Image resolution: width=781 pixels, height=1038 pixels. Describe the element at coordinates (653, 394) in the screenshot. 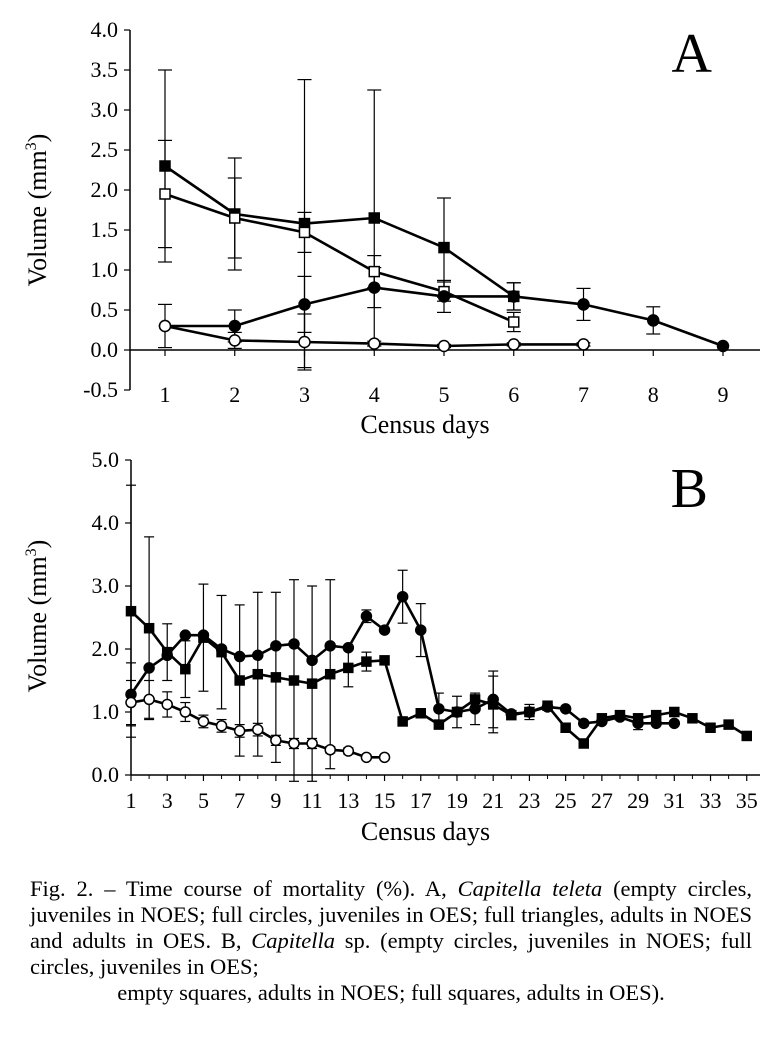

I see `panel-a-x-tick-label: 8` at that location.